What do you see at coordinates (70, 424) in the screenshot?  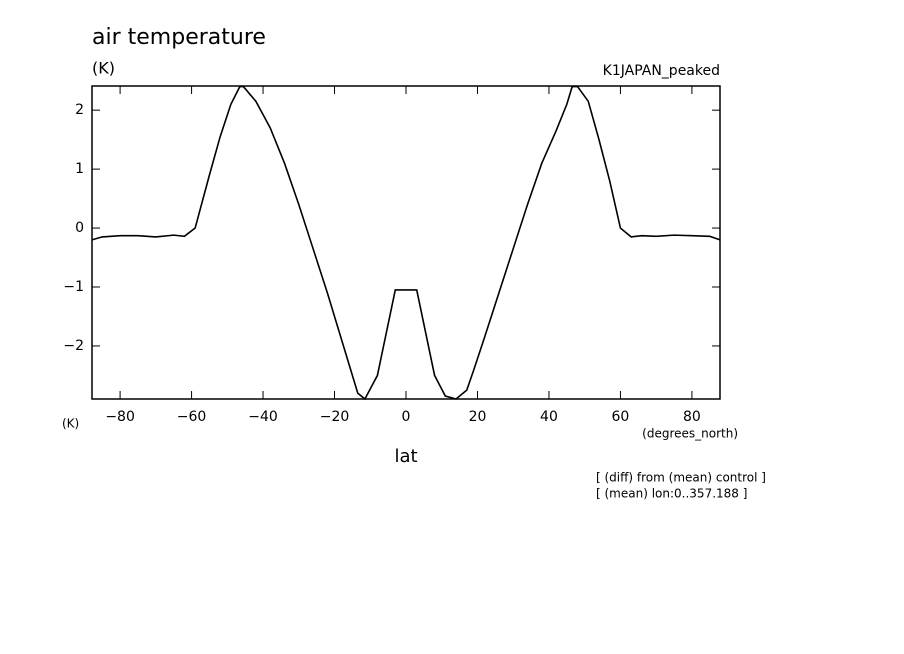 I see `y-axis-label: (K)` at bounding box center [70, 424].